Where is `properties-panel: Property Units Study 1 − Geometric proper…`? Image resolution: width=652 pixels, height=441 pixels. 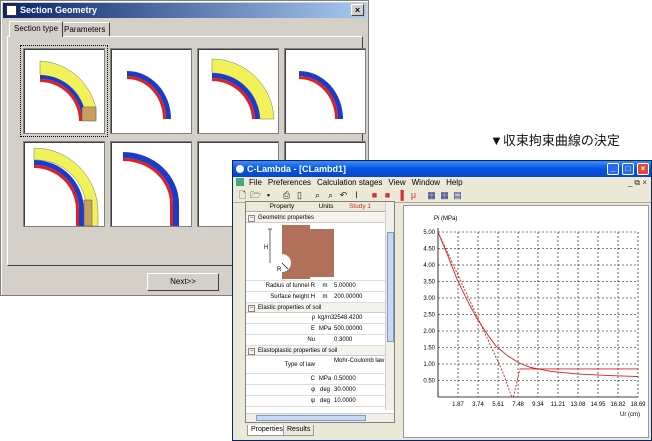
properties-panel: Property Units Study 1 − Geometric proper… is located at coordinates (320, 312).